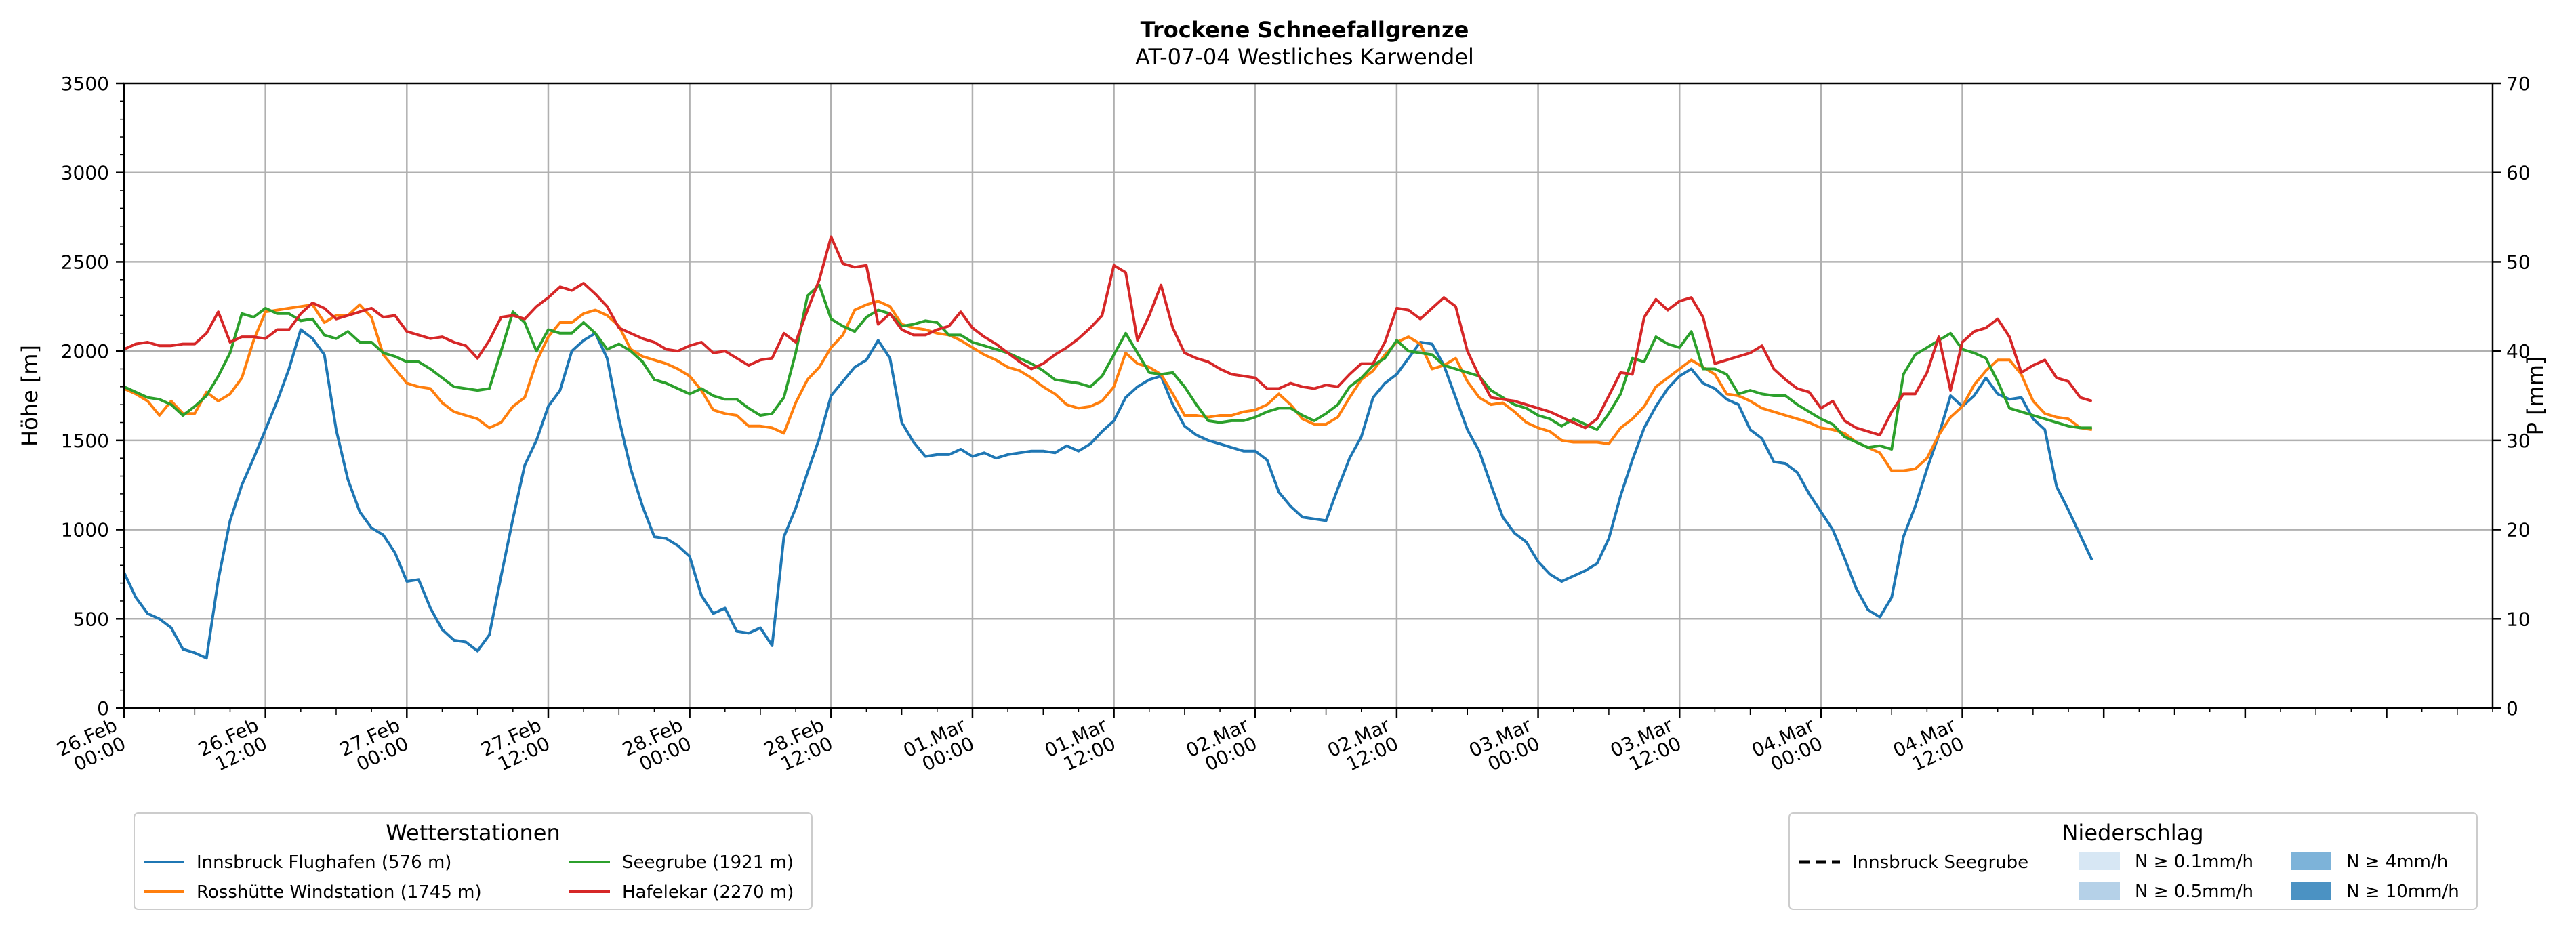 The image size is (2576, 929). Describe the element at coordinates (2133, 833) in the screenshot. I see `legend-precip-title: Niederschlag` at that location.